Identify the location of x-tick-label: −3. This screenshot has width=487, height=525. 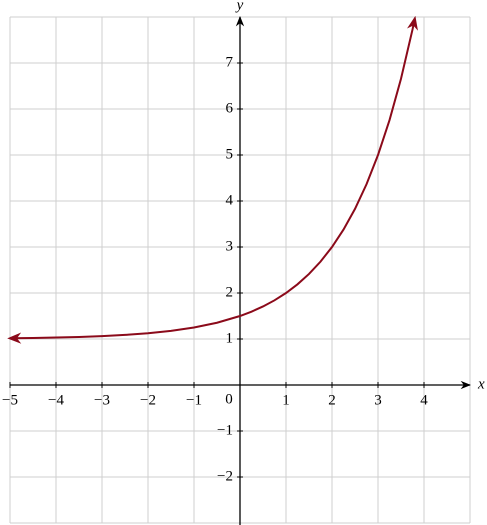
(102, 400).